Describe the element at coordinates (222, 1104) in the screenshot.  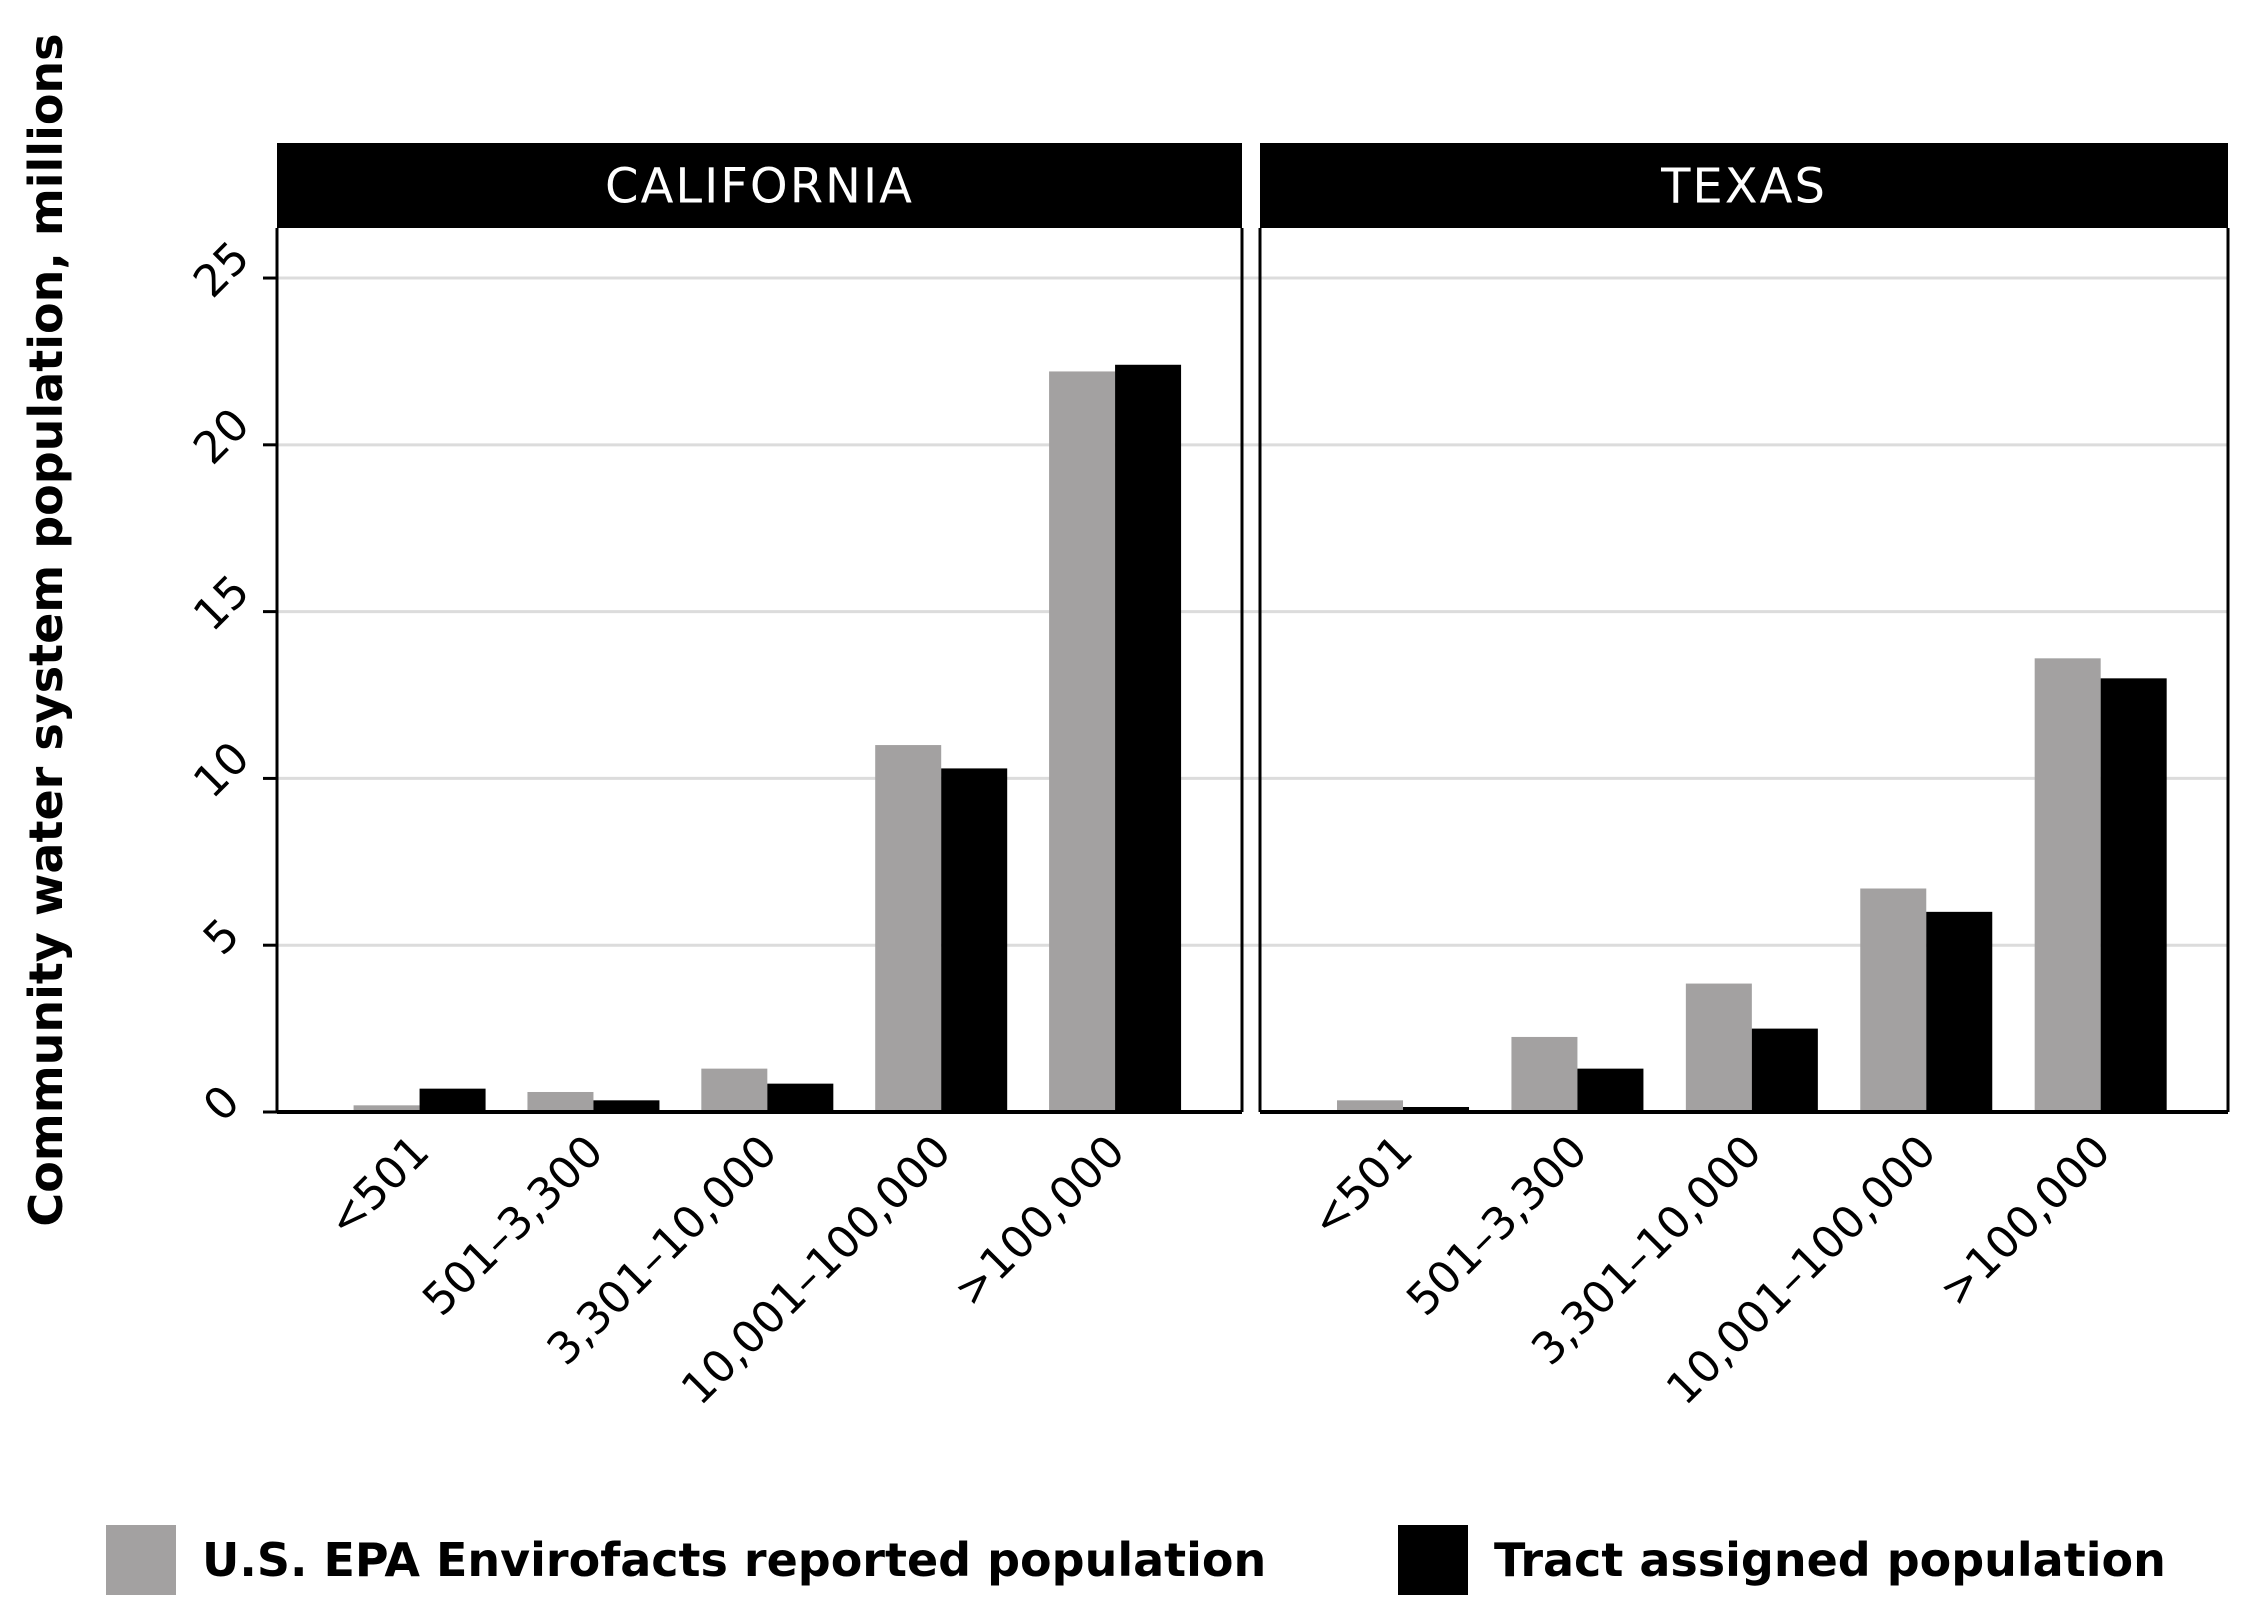
I see `y-tick-label: 0` at that location.